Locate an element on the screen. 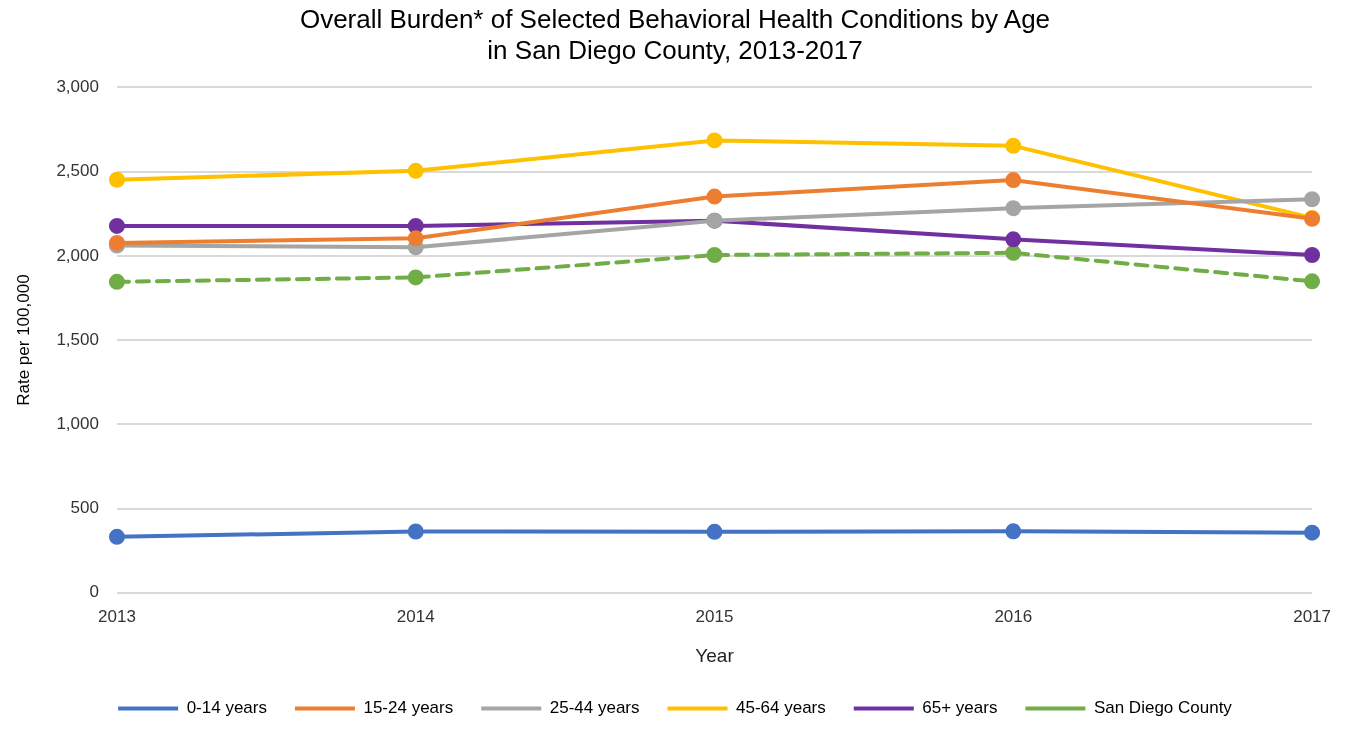  y-tick-label: 0 is located at coordinates (94, 592).